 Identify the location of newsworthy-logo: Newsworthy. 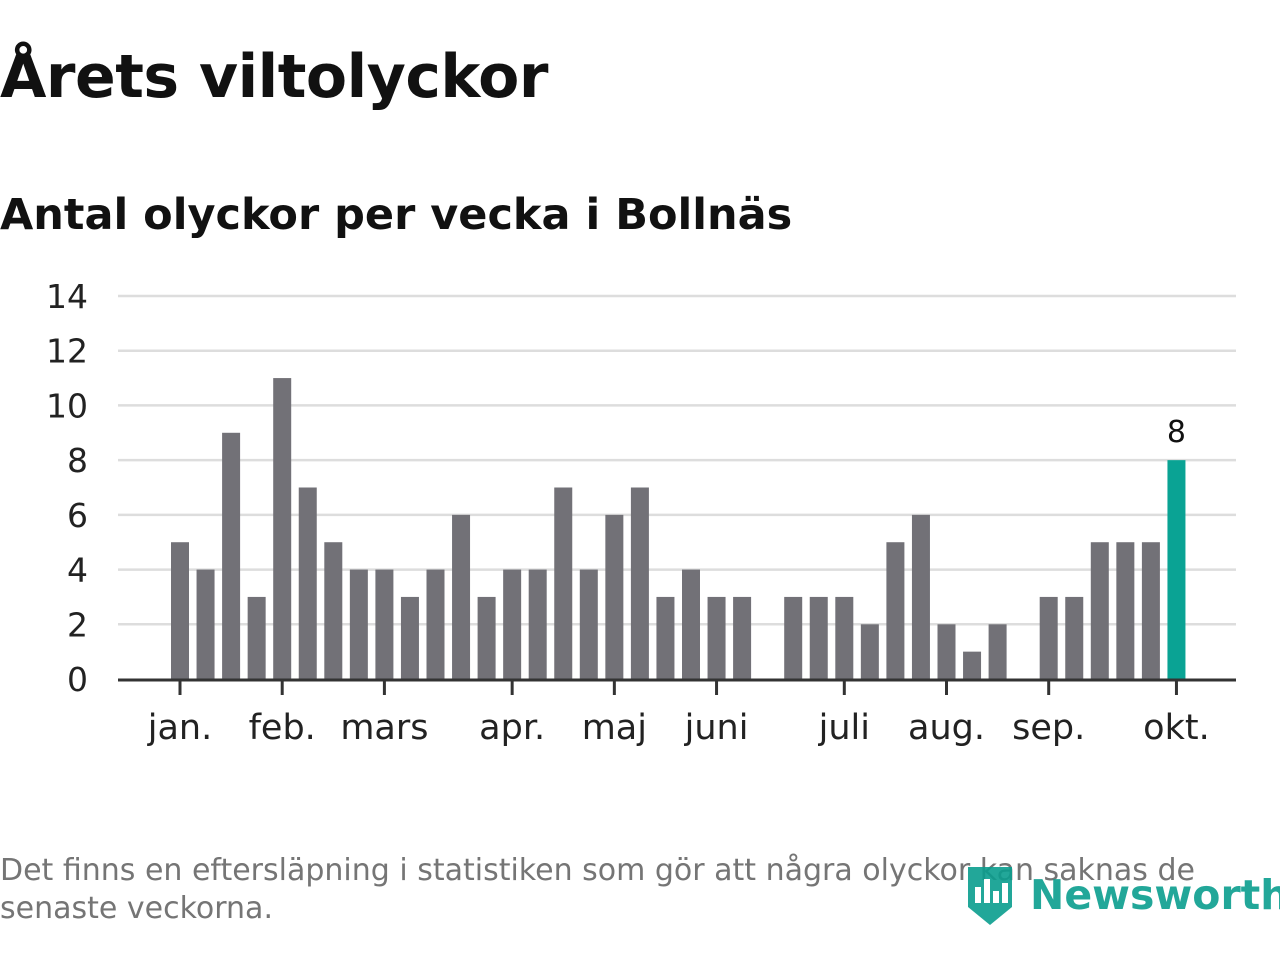
(1122, 895).